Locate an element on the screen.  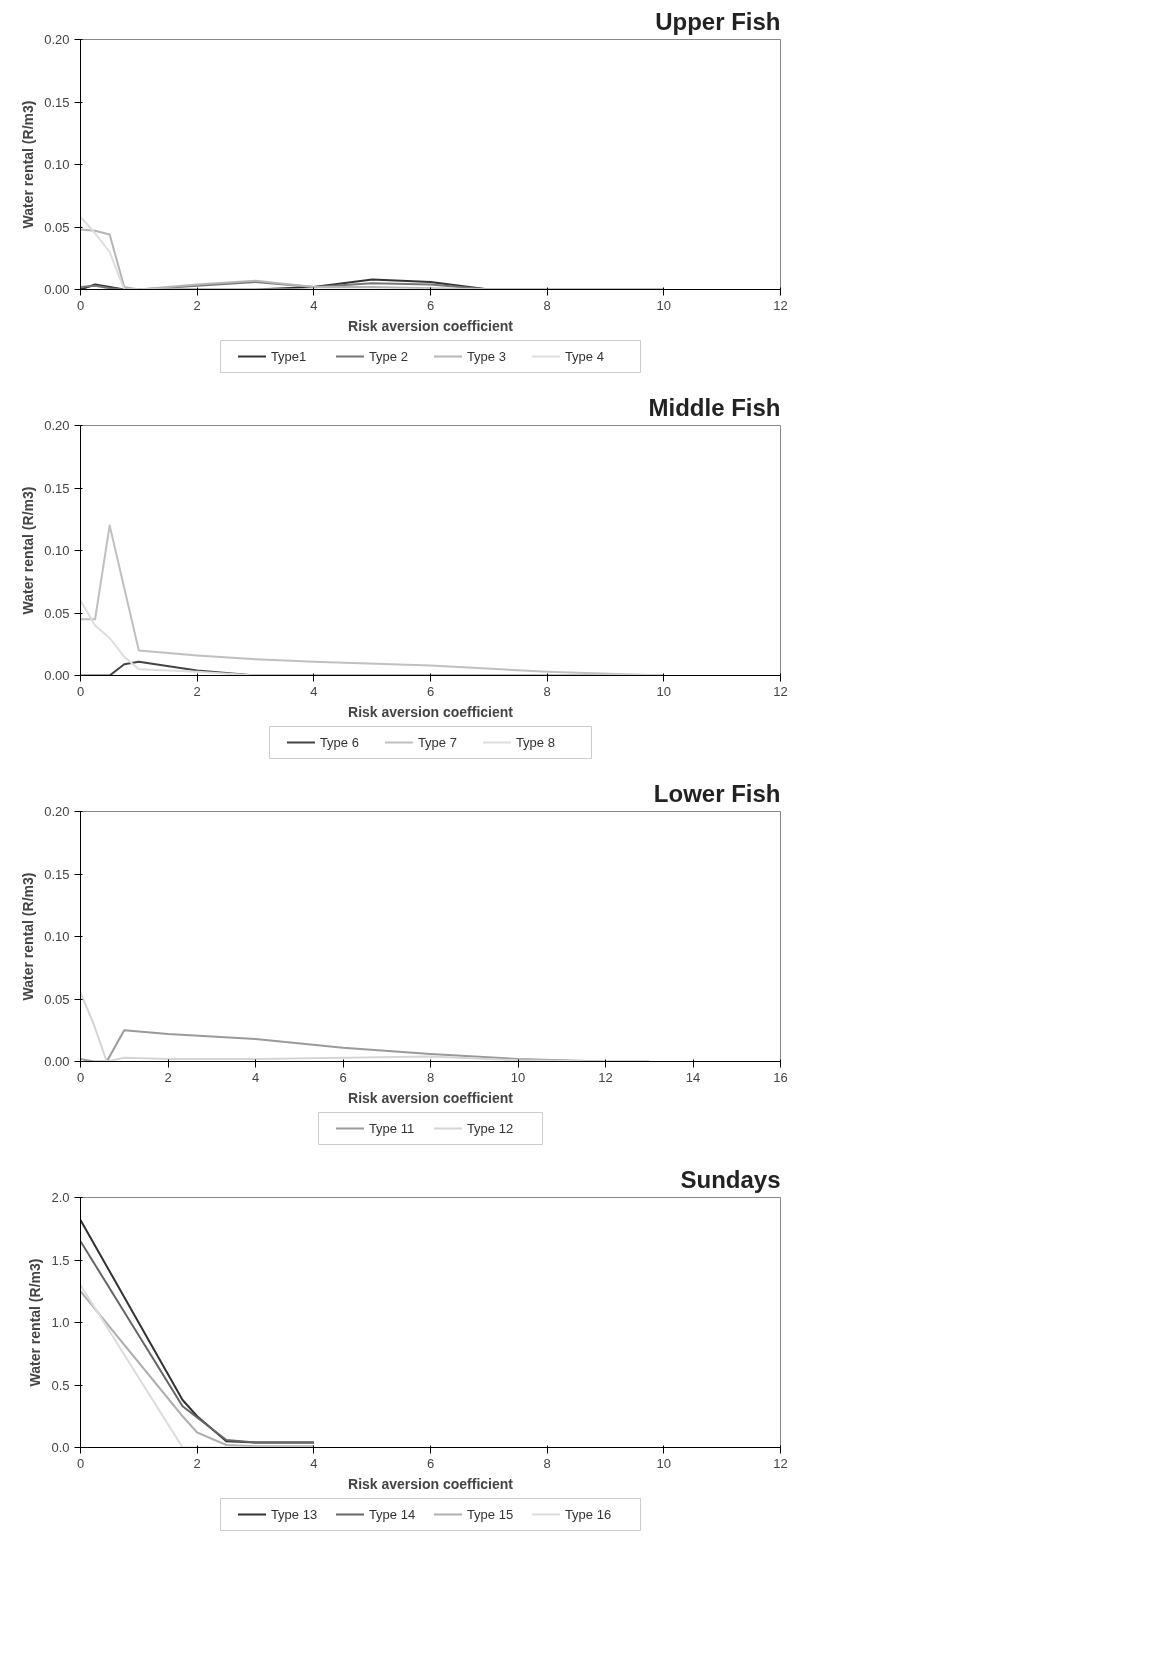
y-tick-label: 1.0 is located at coordinates (60, 1322).